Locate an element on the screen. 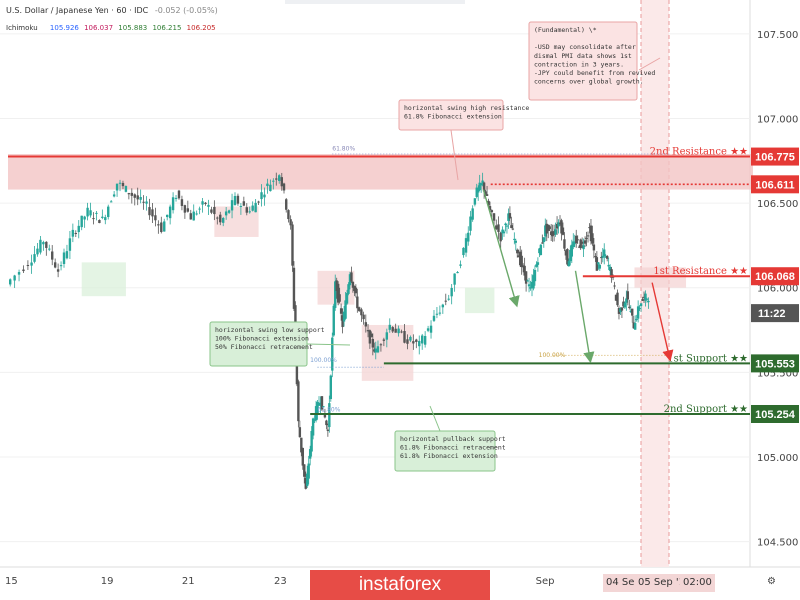  price-box-label: 106.775 is located at coordinates (775, 158).